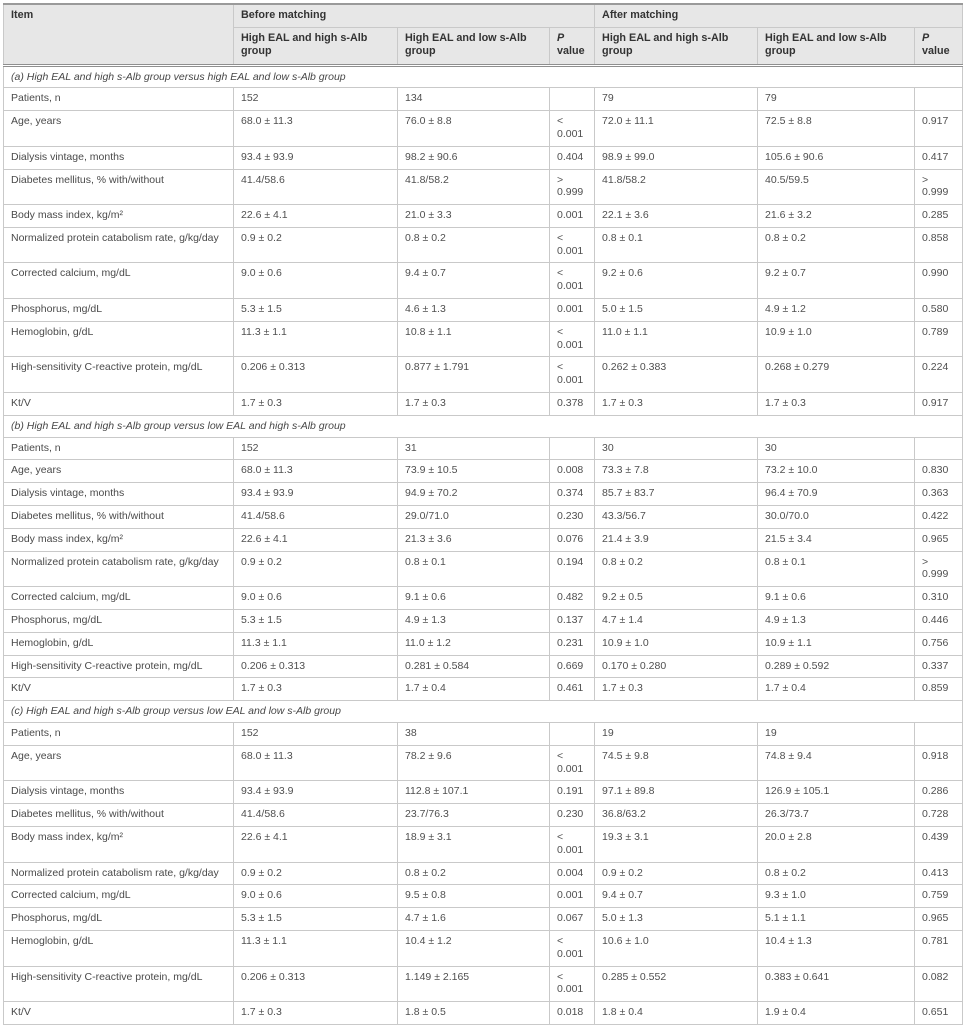 Image resolution: width=965 pixels, height=1025 pixels. Describe the element at coordinates (561, 38) in the screenshot. I see `p-label-italic: P` at that location.